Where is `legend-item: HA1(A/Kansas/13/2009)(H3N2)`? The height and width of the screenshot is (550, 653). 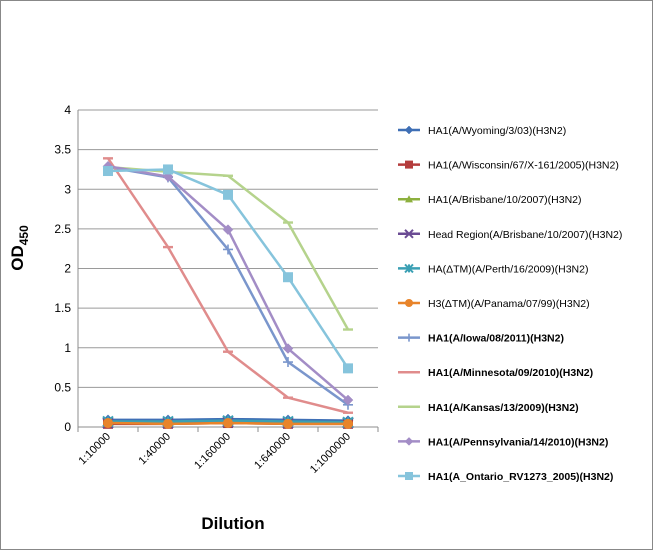
legend-item: HA1(A/Kansas/13/2009)(H3N2) is located at coordinates (488, 408).